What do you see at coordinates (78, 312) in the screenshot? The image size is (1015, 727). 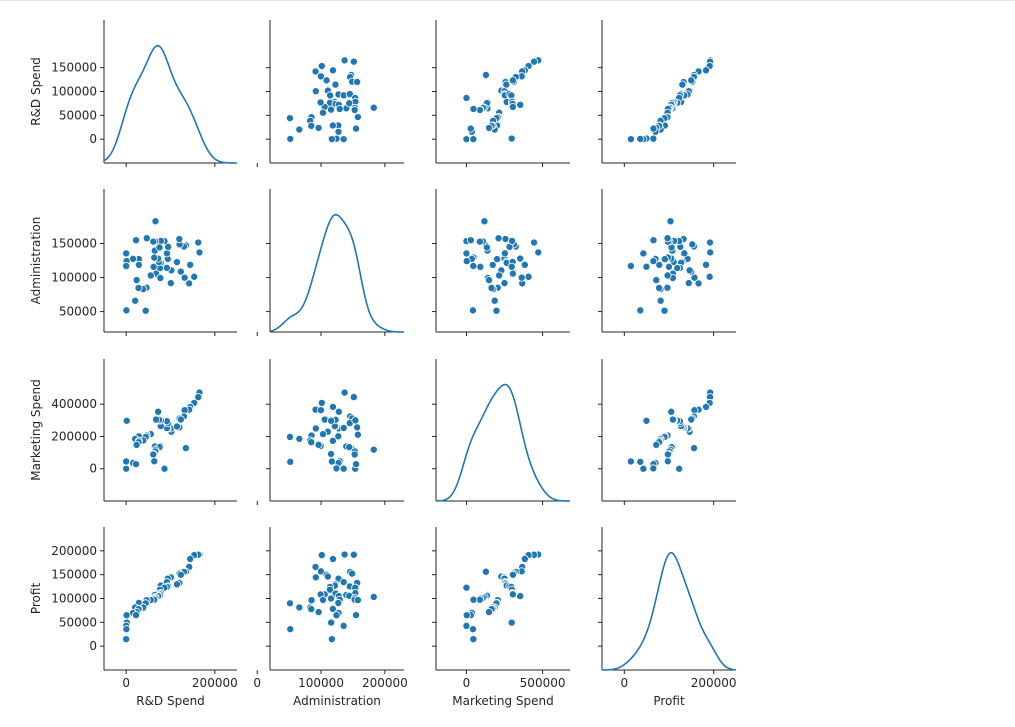 I see `y-tick-label: 50000` at bounding box center [78, 312].